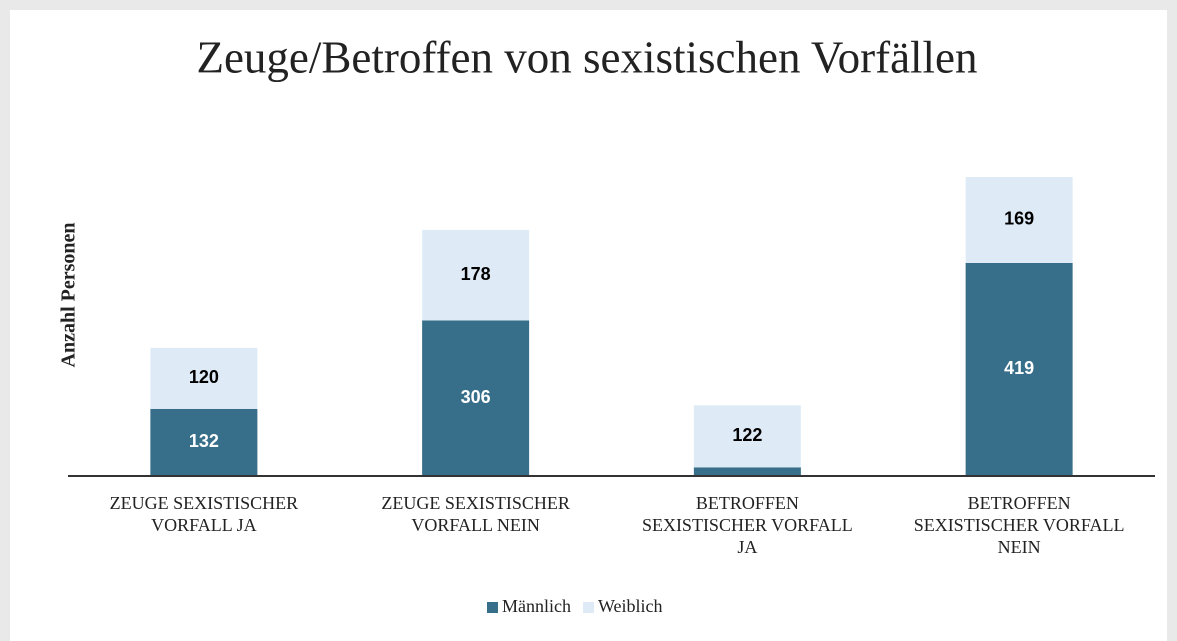  Describe the element at coordinates (204, 514) in the screenshot. I see `x-tick-label: ZEUGE SEXISTISCHER VORFALL JA` at that location.